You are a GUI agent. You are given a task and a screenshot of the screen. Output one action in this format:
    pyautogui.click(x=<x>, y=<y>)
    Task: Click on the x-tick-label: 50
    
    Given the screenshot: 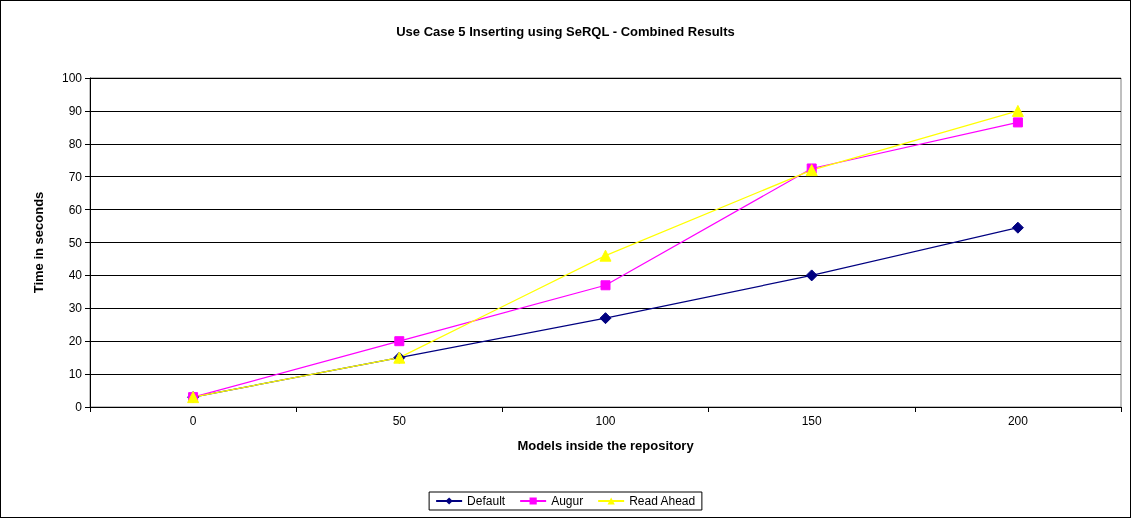 What is the action you would take?
    pyautogui.click(x=399, y=421)
    